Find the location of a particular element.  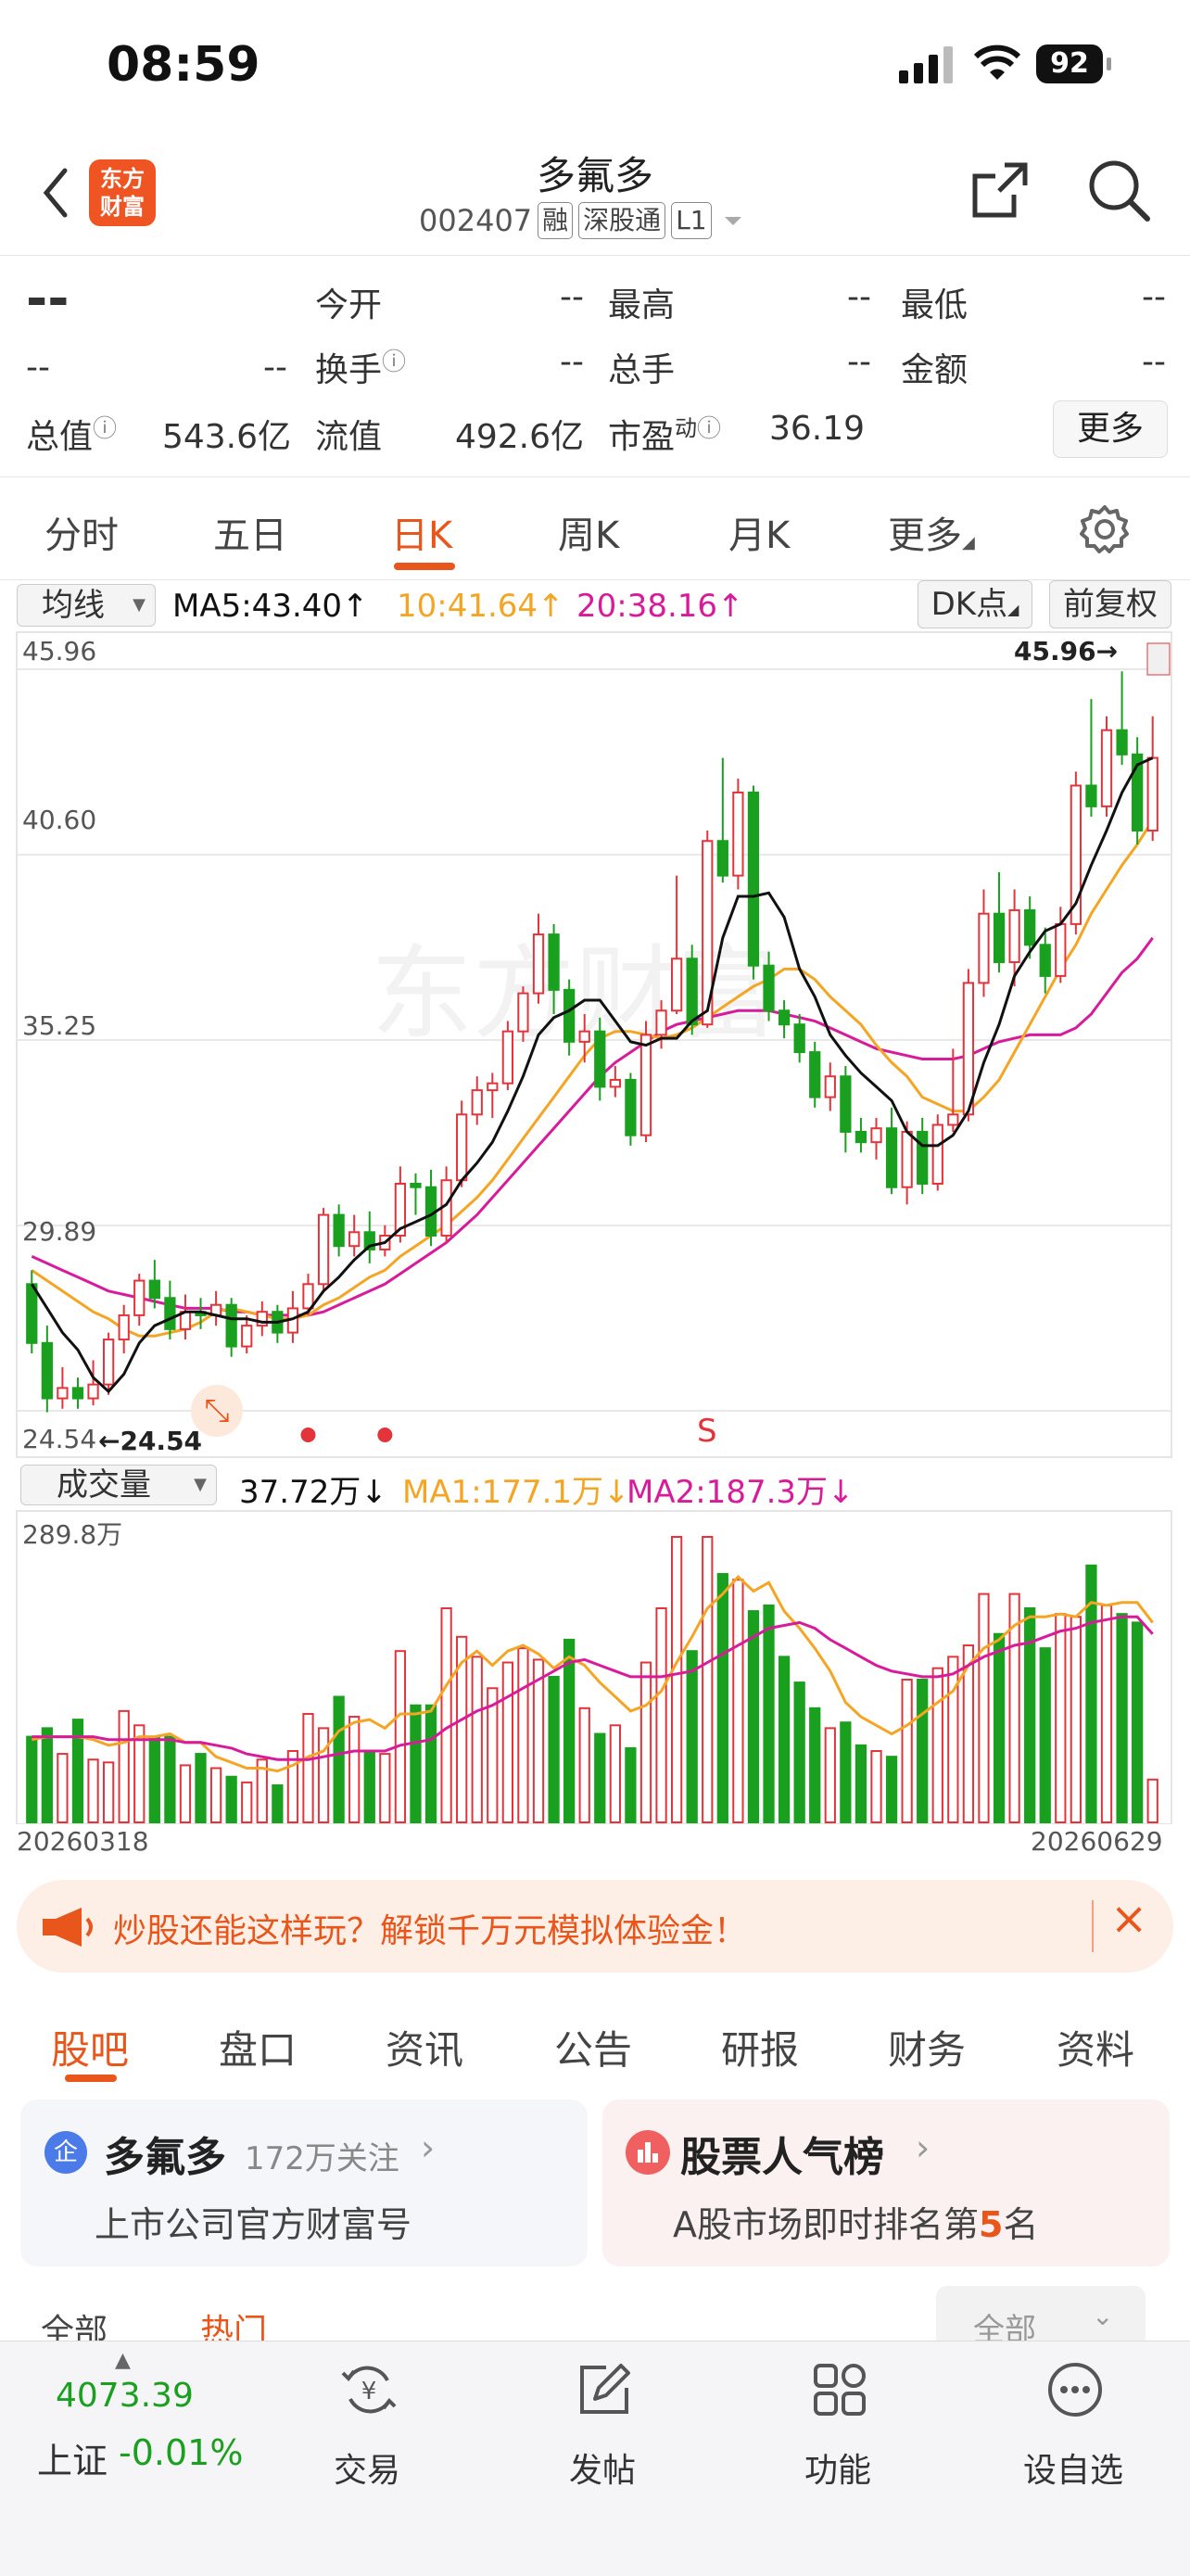

company-card: 企 多氟多 172万关注 › 上市公司官方财富号 is located at coordinates (304, 2183).